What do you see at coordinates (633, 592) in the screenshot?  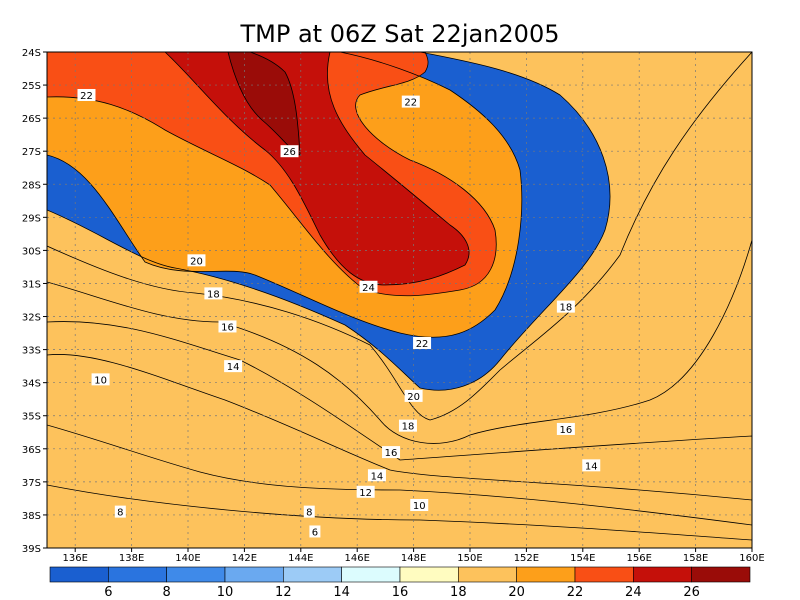 I see `colorbar-tick-label: 24` at bounding box center [633, 592].